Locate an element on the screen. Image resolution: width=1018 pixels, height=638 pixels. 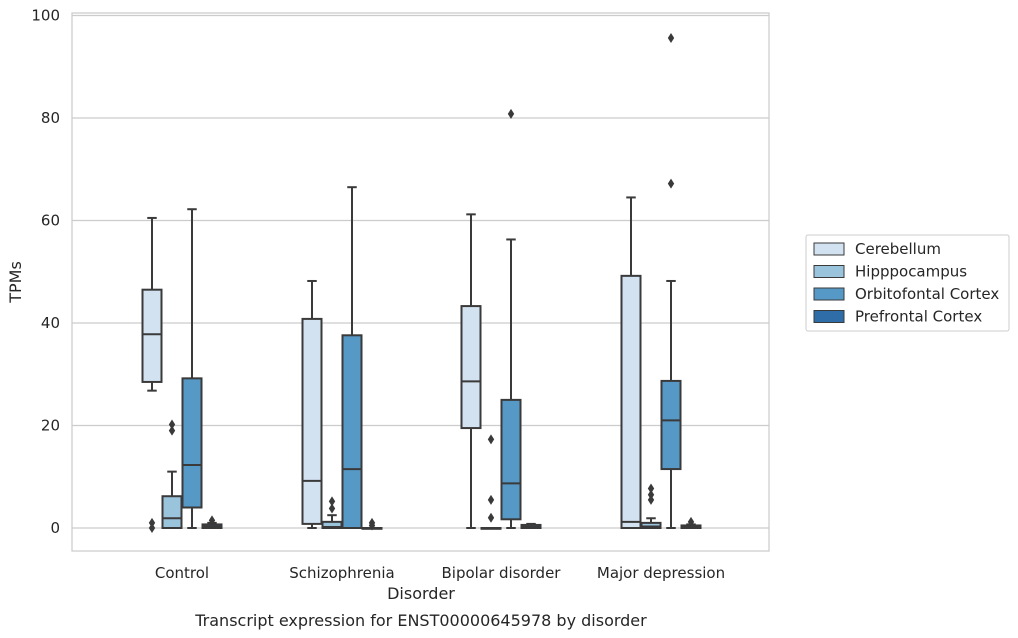
legend-item: Cerebellum is located at coordinates (877, 249).